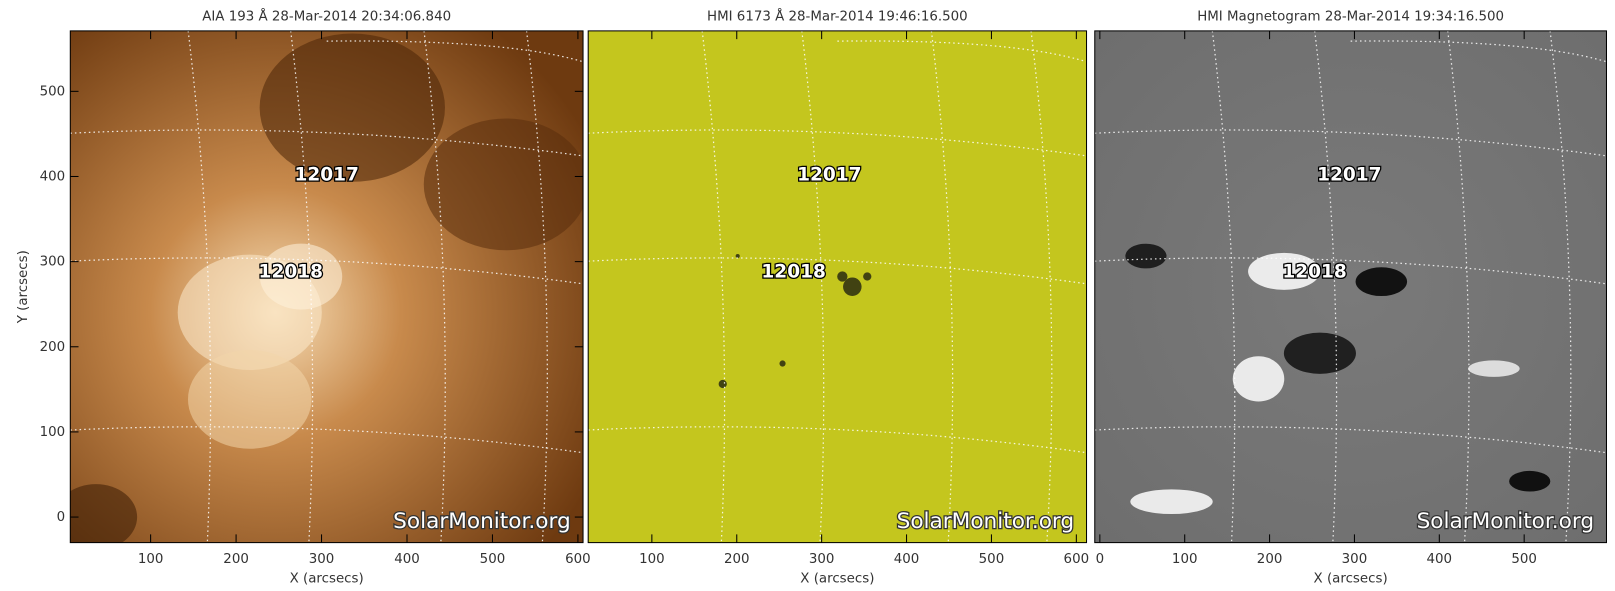 The height and width of the screenshot is (591, 1615). Describe the element at coordinates (53, 91) in the screenshot. I see `y-tick-label: 500` at that location.